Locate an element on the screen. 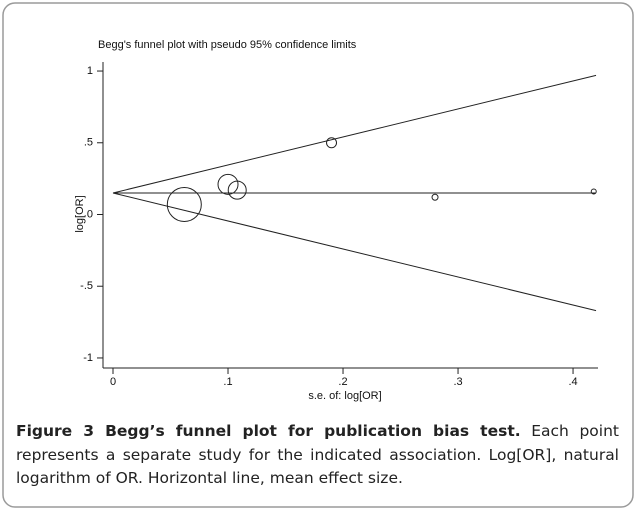  y-tick-label: -.5 is located at coordinates (86, 286).